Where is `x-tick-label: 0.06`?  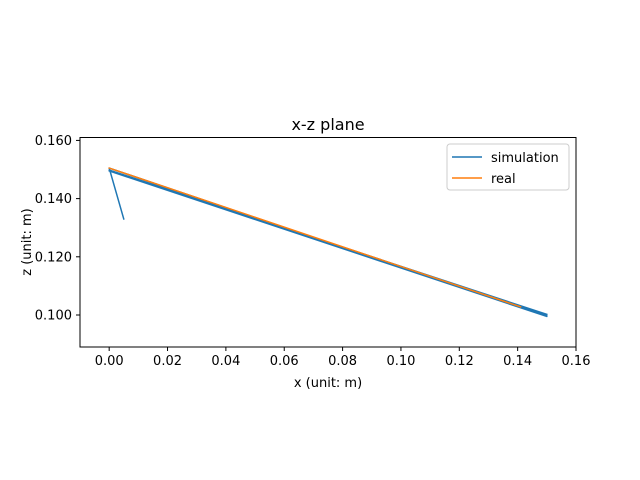
x-tick-label: 0.06 is located at coordinates (284, 361).